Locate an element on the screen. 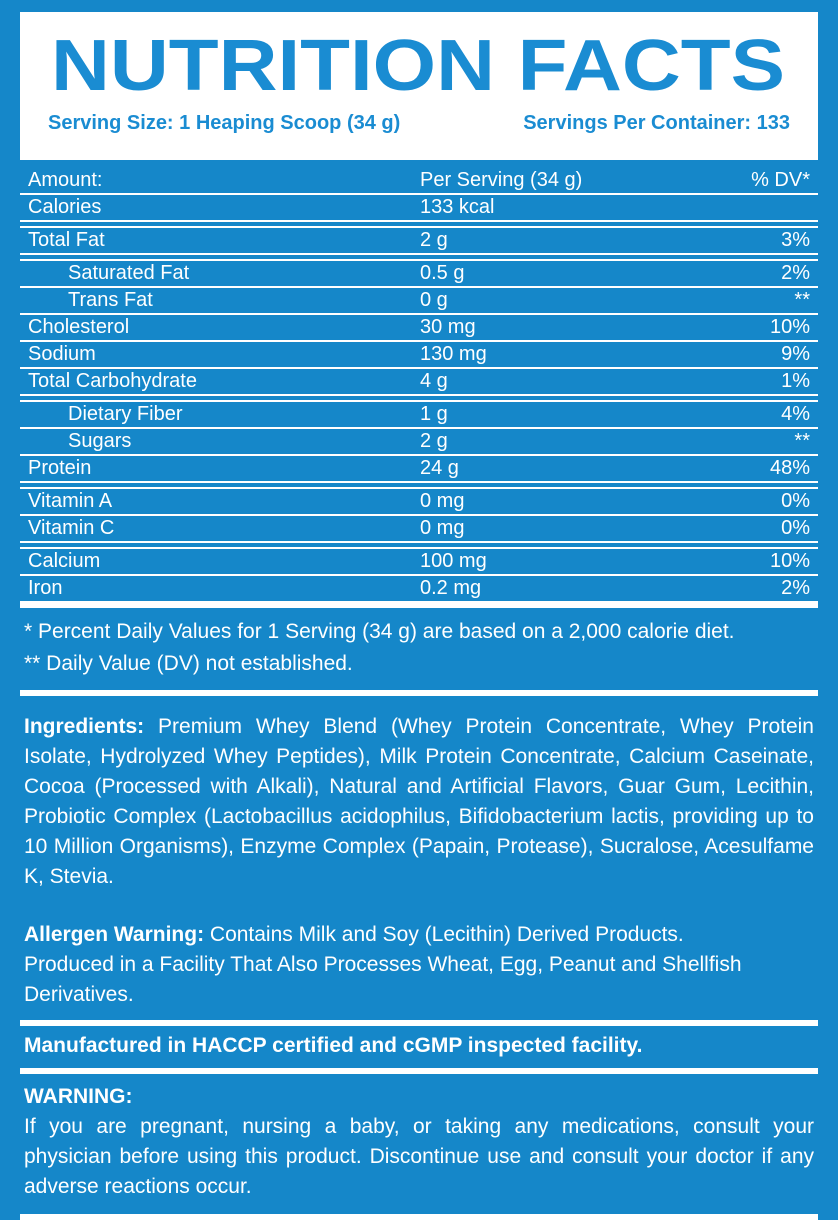  title-wrap: NUTRITION FACTS is located at coordinates (419, 65).